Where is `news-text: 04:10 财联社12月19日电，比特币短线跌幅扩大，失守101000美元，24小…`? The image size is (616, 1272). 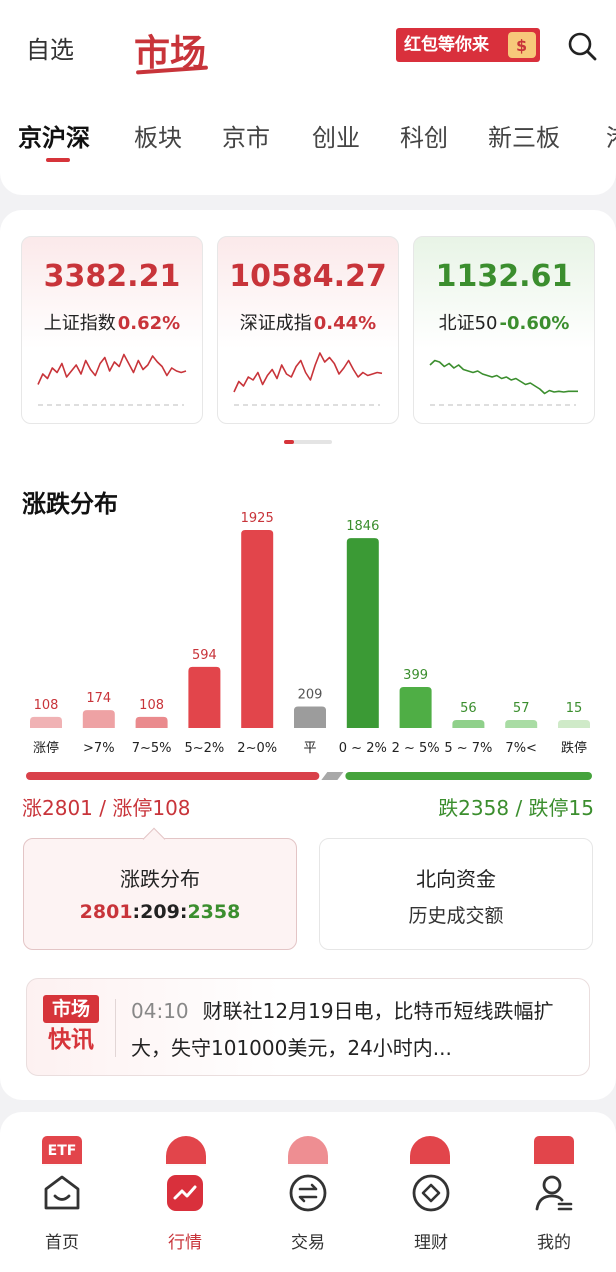
news-text: 04:10 财联社12月19日电，比特币短线跌幅扩大，失守101000美元，24小… is located at coordinates (353, 1030).